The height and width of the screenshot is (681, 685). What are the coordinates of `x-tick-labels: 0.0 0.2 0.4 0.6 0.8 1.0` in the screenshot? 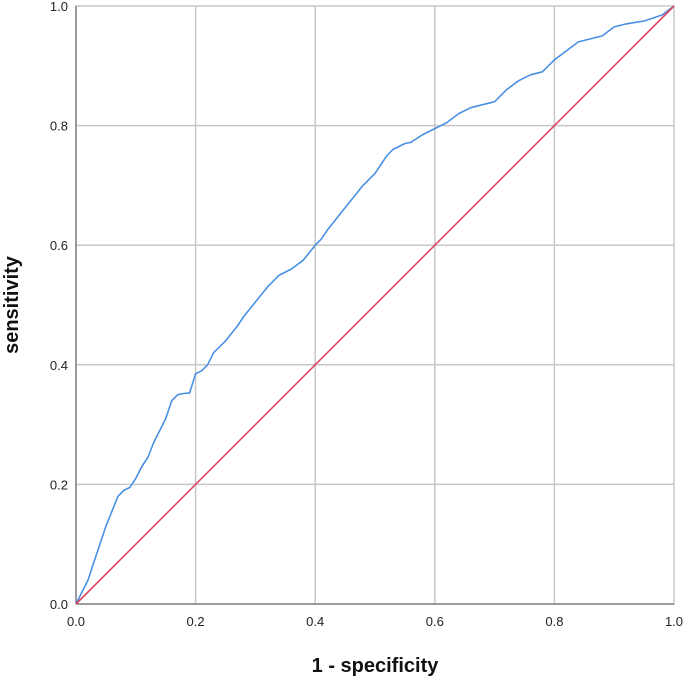 It's located at (375, 621).